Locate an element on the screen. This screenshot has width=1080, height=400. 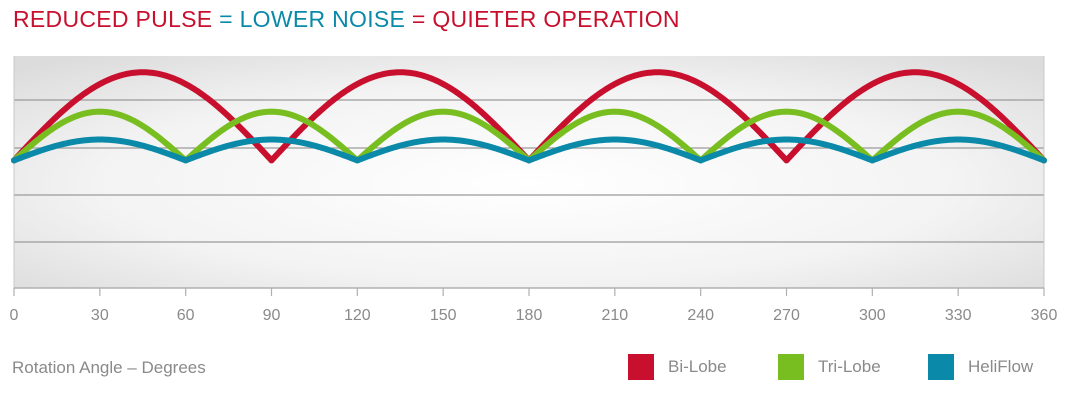
x-axis-label: Rotation Angle – Degrees is located at coordinates (109, 367).